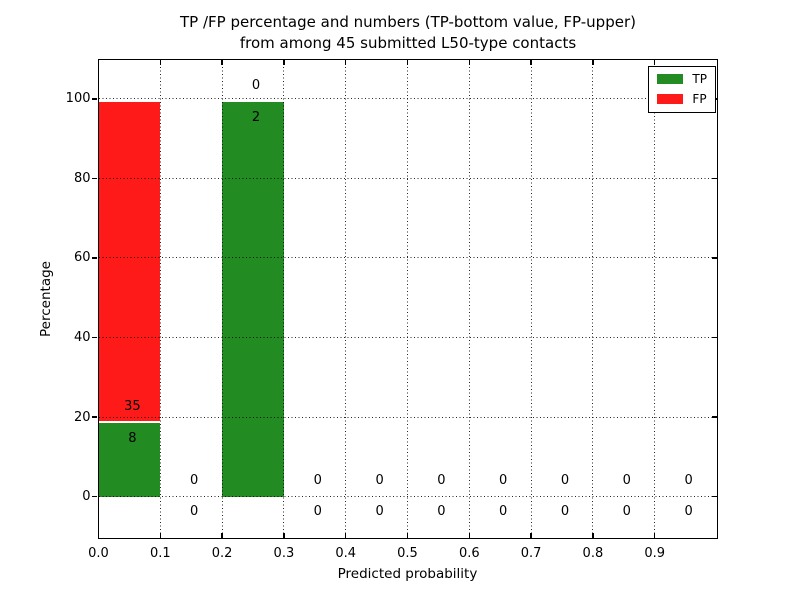 This screenshot has width=800, height=600. Describe the element at coordinates (346, 553) in the screenshot. I see `x-tick-label: 0.4` at that location.